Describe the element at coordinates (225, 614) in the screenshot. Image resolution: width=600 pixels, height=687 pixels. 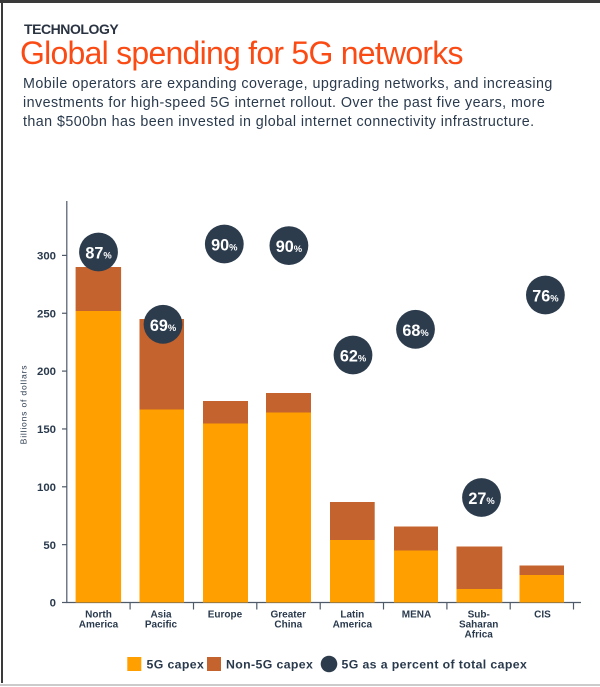
I see `svg-text: Europe` at that location.